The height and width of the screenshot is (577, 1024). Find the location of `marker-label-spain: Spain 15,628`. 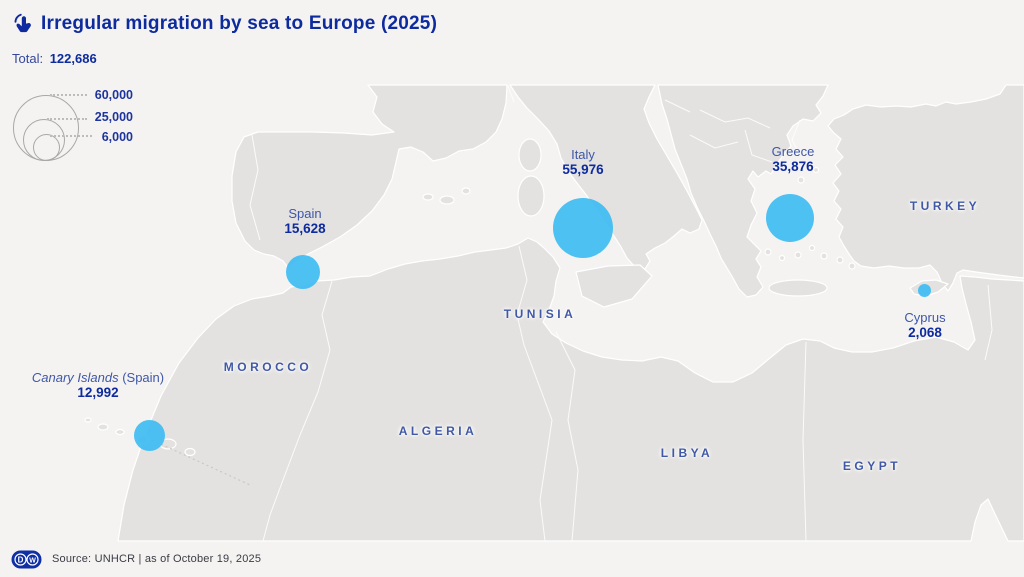

marker-label-spain: Spain 15,628 is located at coordinates (305, 221).